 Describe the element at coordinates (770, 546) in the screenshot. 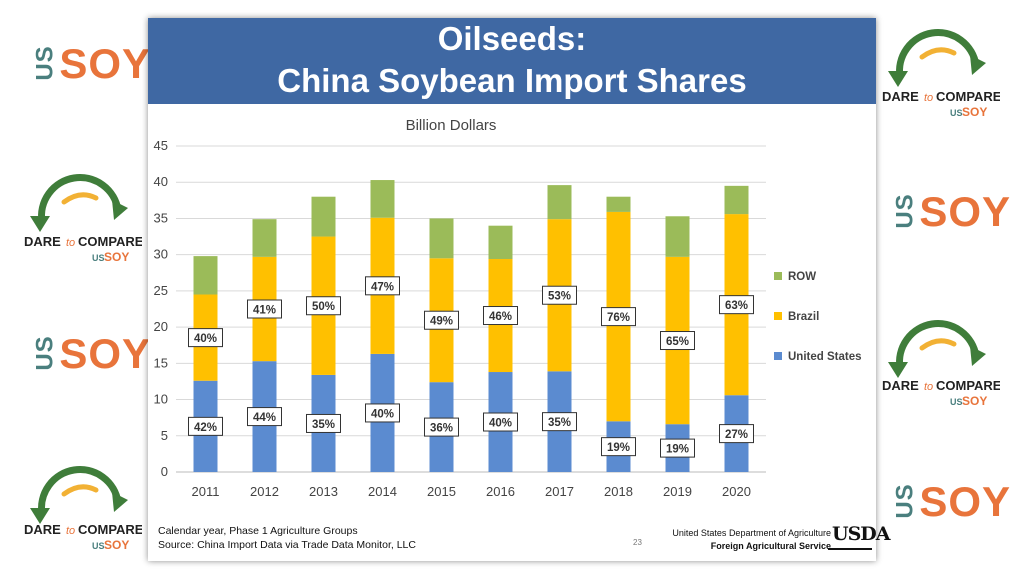

I see `agency-line-2: Foreign Agricultural Service` at that location.